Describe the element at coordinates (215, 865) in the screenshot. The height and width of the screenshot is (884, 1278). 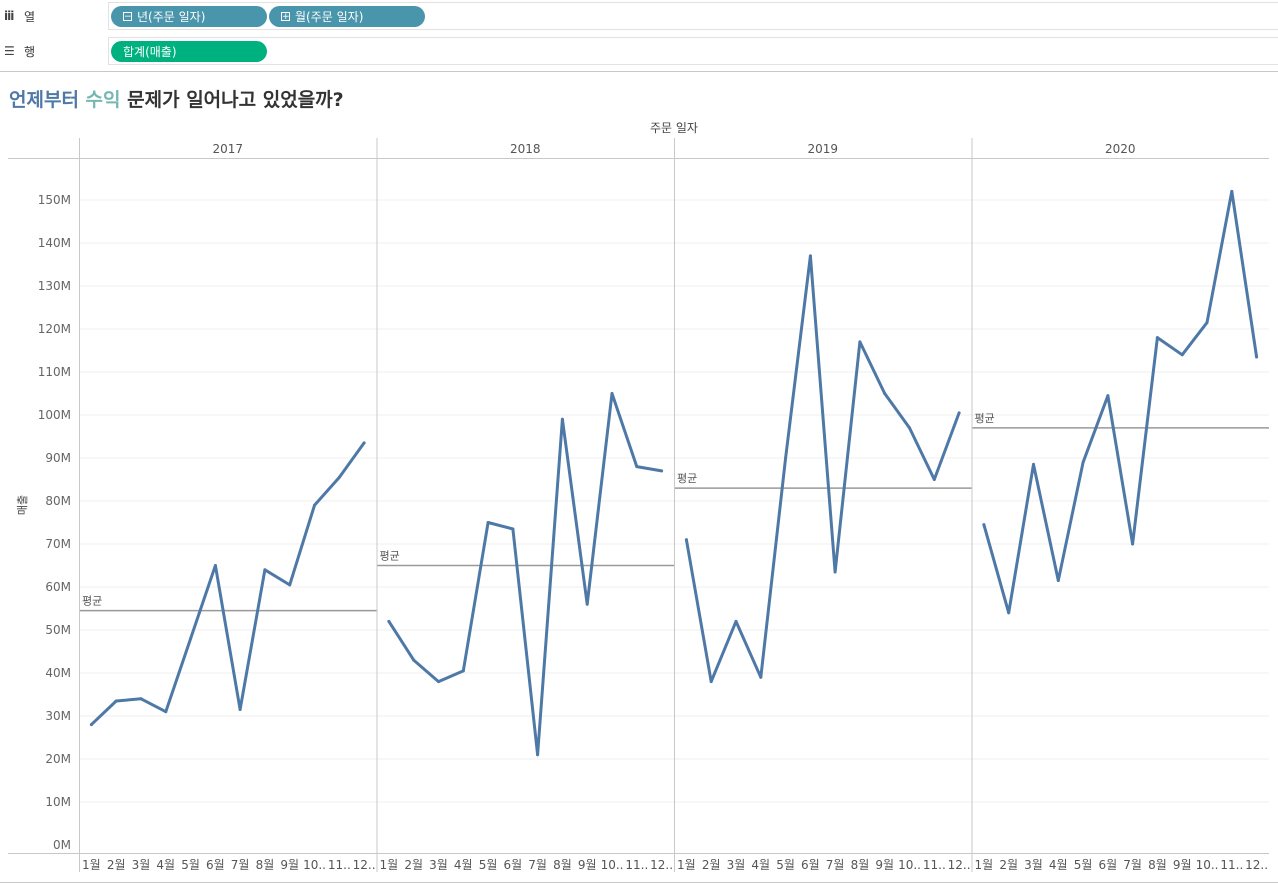
I see `x-tick-label: 6월` at that location.